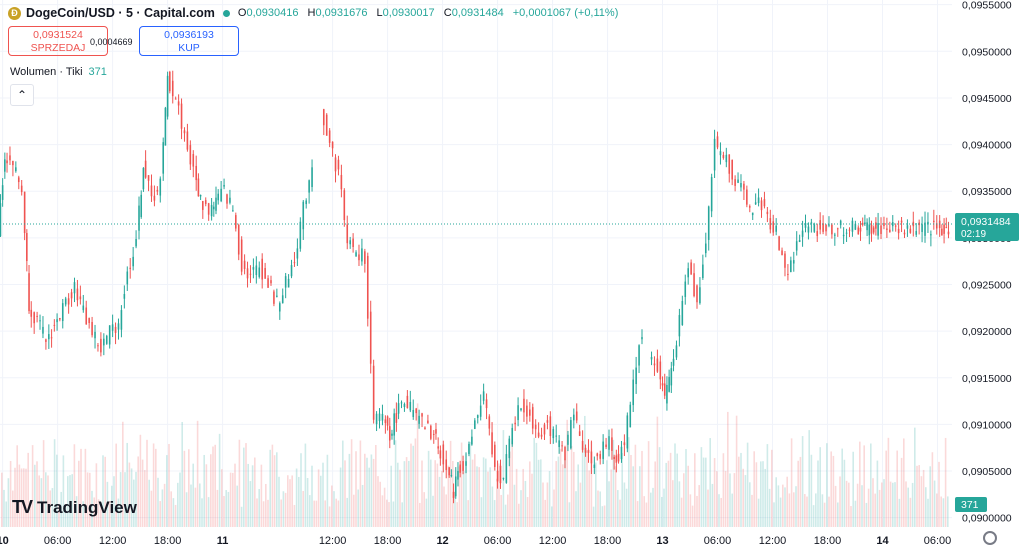 The image size is (1024, 554). I want to click on volume-legend: Wolumen · Tiki 371, so click(58, 72).